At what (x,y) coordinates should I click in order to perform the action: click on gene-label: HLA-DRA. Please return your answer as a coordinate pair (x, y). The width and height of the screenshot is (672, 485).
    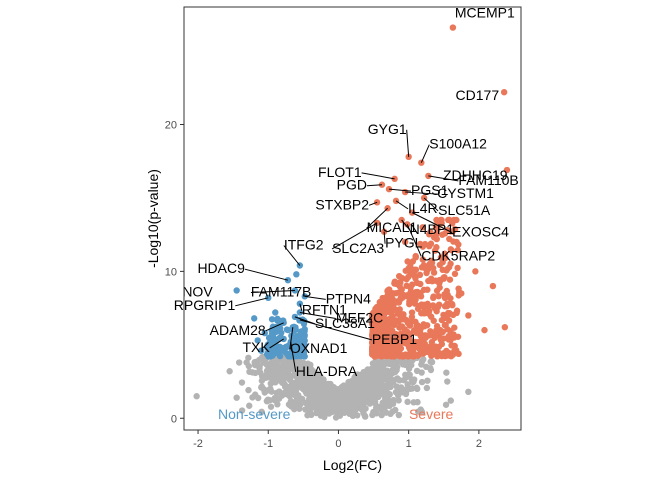
    Looking at the image, I should click on (327, 371).